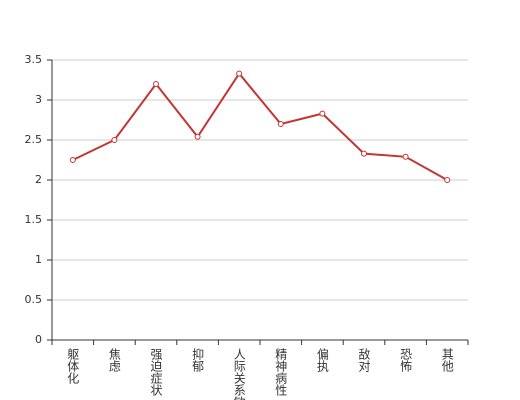 This screenshot has width=520, height=400. Describe the element at coordinates (447, 360) in the screenshot. I see `x-tick-label: 其他` at that location.